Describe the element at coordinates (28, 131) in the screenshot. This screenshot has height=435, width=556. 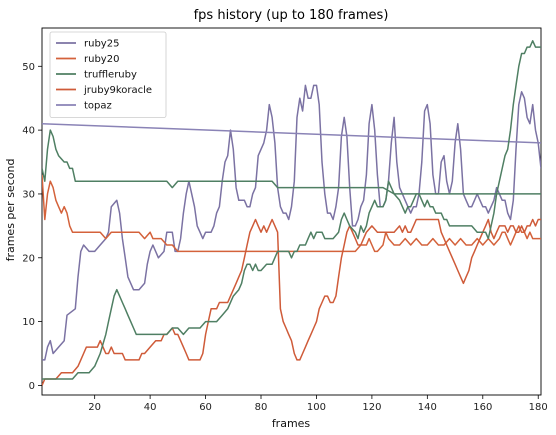
I see `y-tick-label: 40` at that location.